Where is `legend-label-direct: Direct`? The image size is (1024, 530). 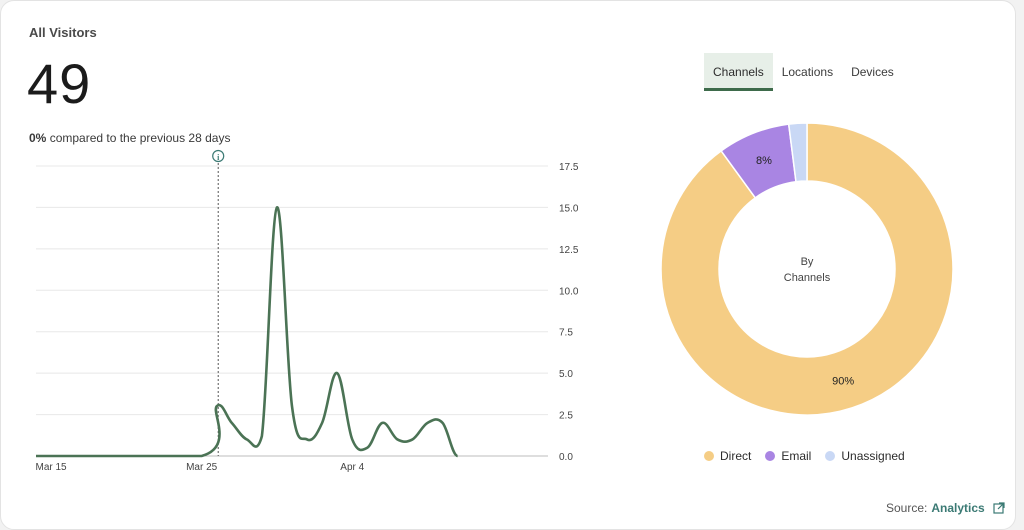
legend-label-direct: Direct is located at coordinates (736, 456).